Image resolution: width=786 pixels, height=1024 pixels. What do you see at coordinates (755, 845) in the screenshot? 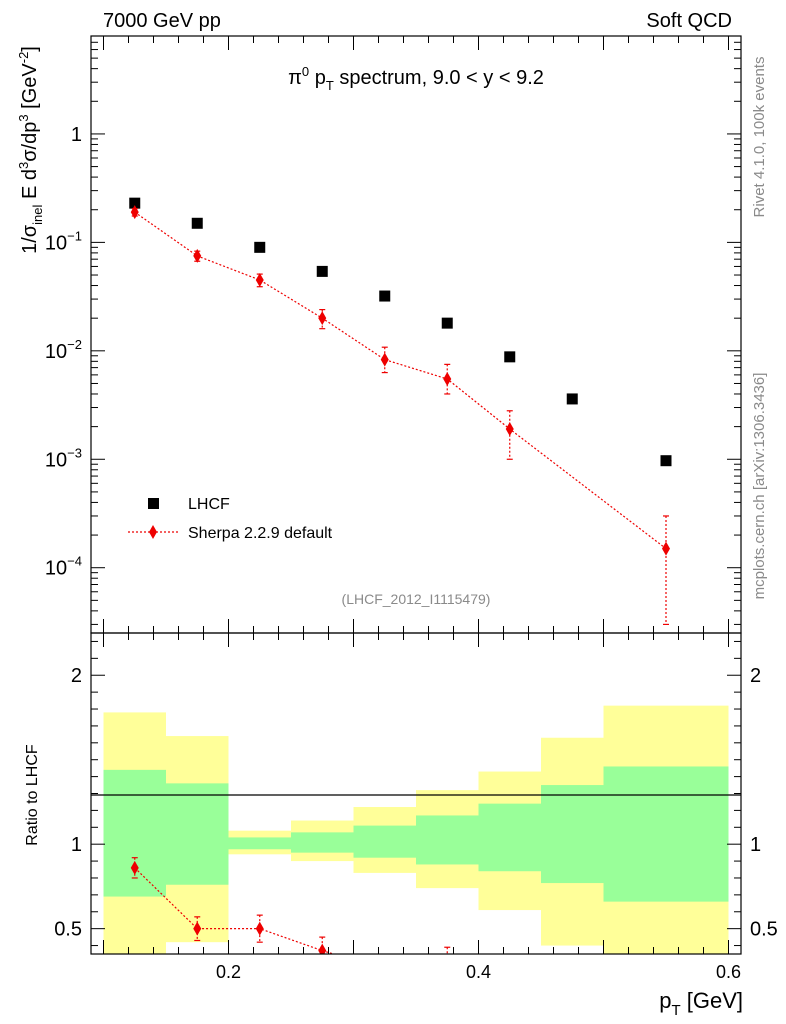
I see `ratio-y-tick-label-right: 1` at bounding box center [755, 845].